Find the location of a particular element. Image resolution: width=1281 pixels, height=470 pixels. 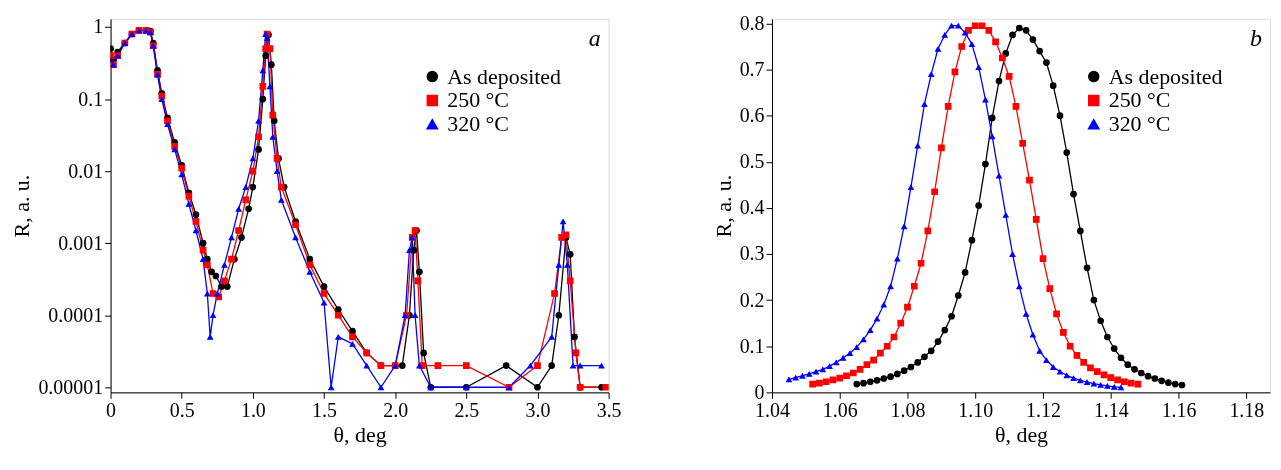

y-tick-label: 0.4 is located at coordinates (752, 207).